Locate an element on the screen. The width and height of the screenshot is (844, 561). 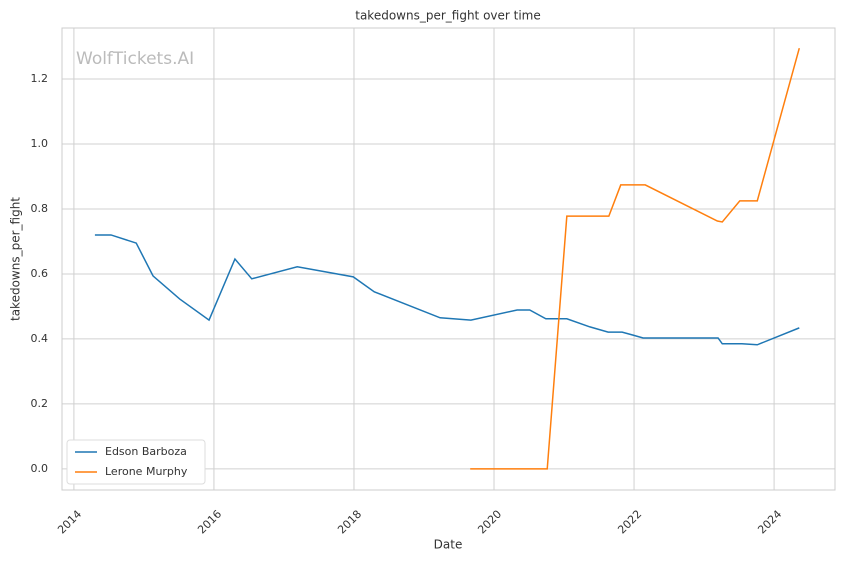
y-axis-label: takedowns_per_fight is located at coordinates (16, 259).